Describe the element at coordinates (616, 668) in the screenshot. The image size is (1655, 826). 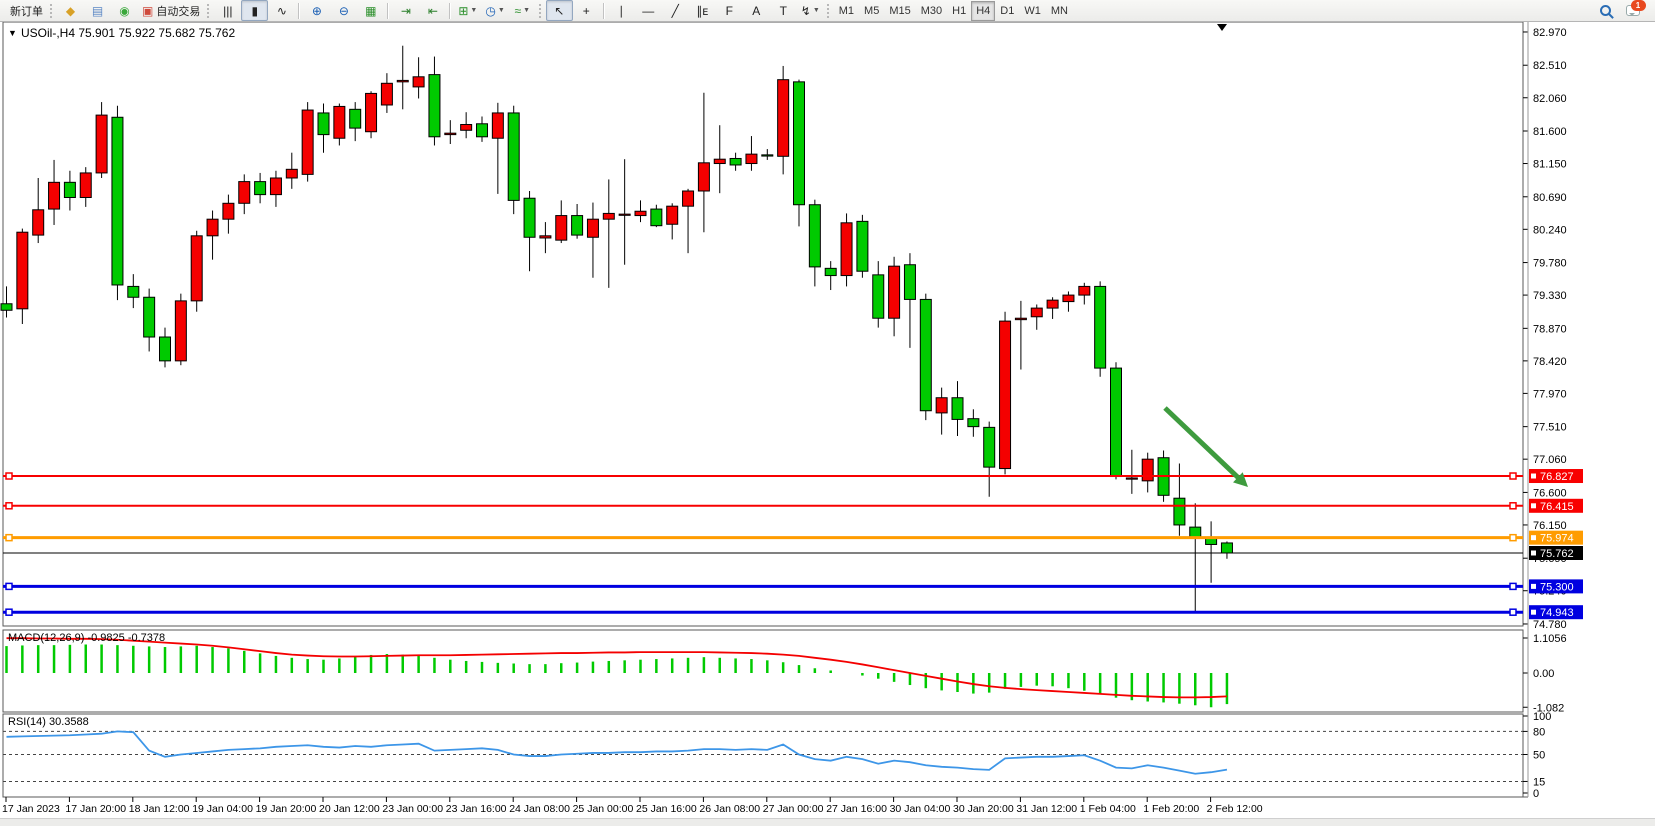
I see `macd-signal-line` at that location.